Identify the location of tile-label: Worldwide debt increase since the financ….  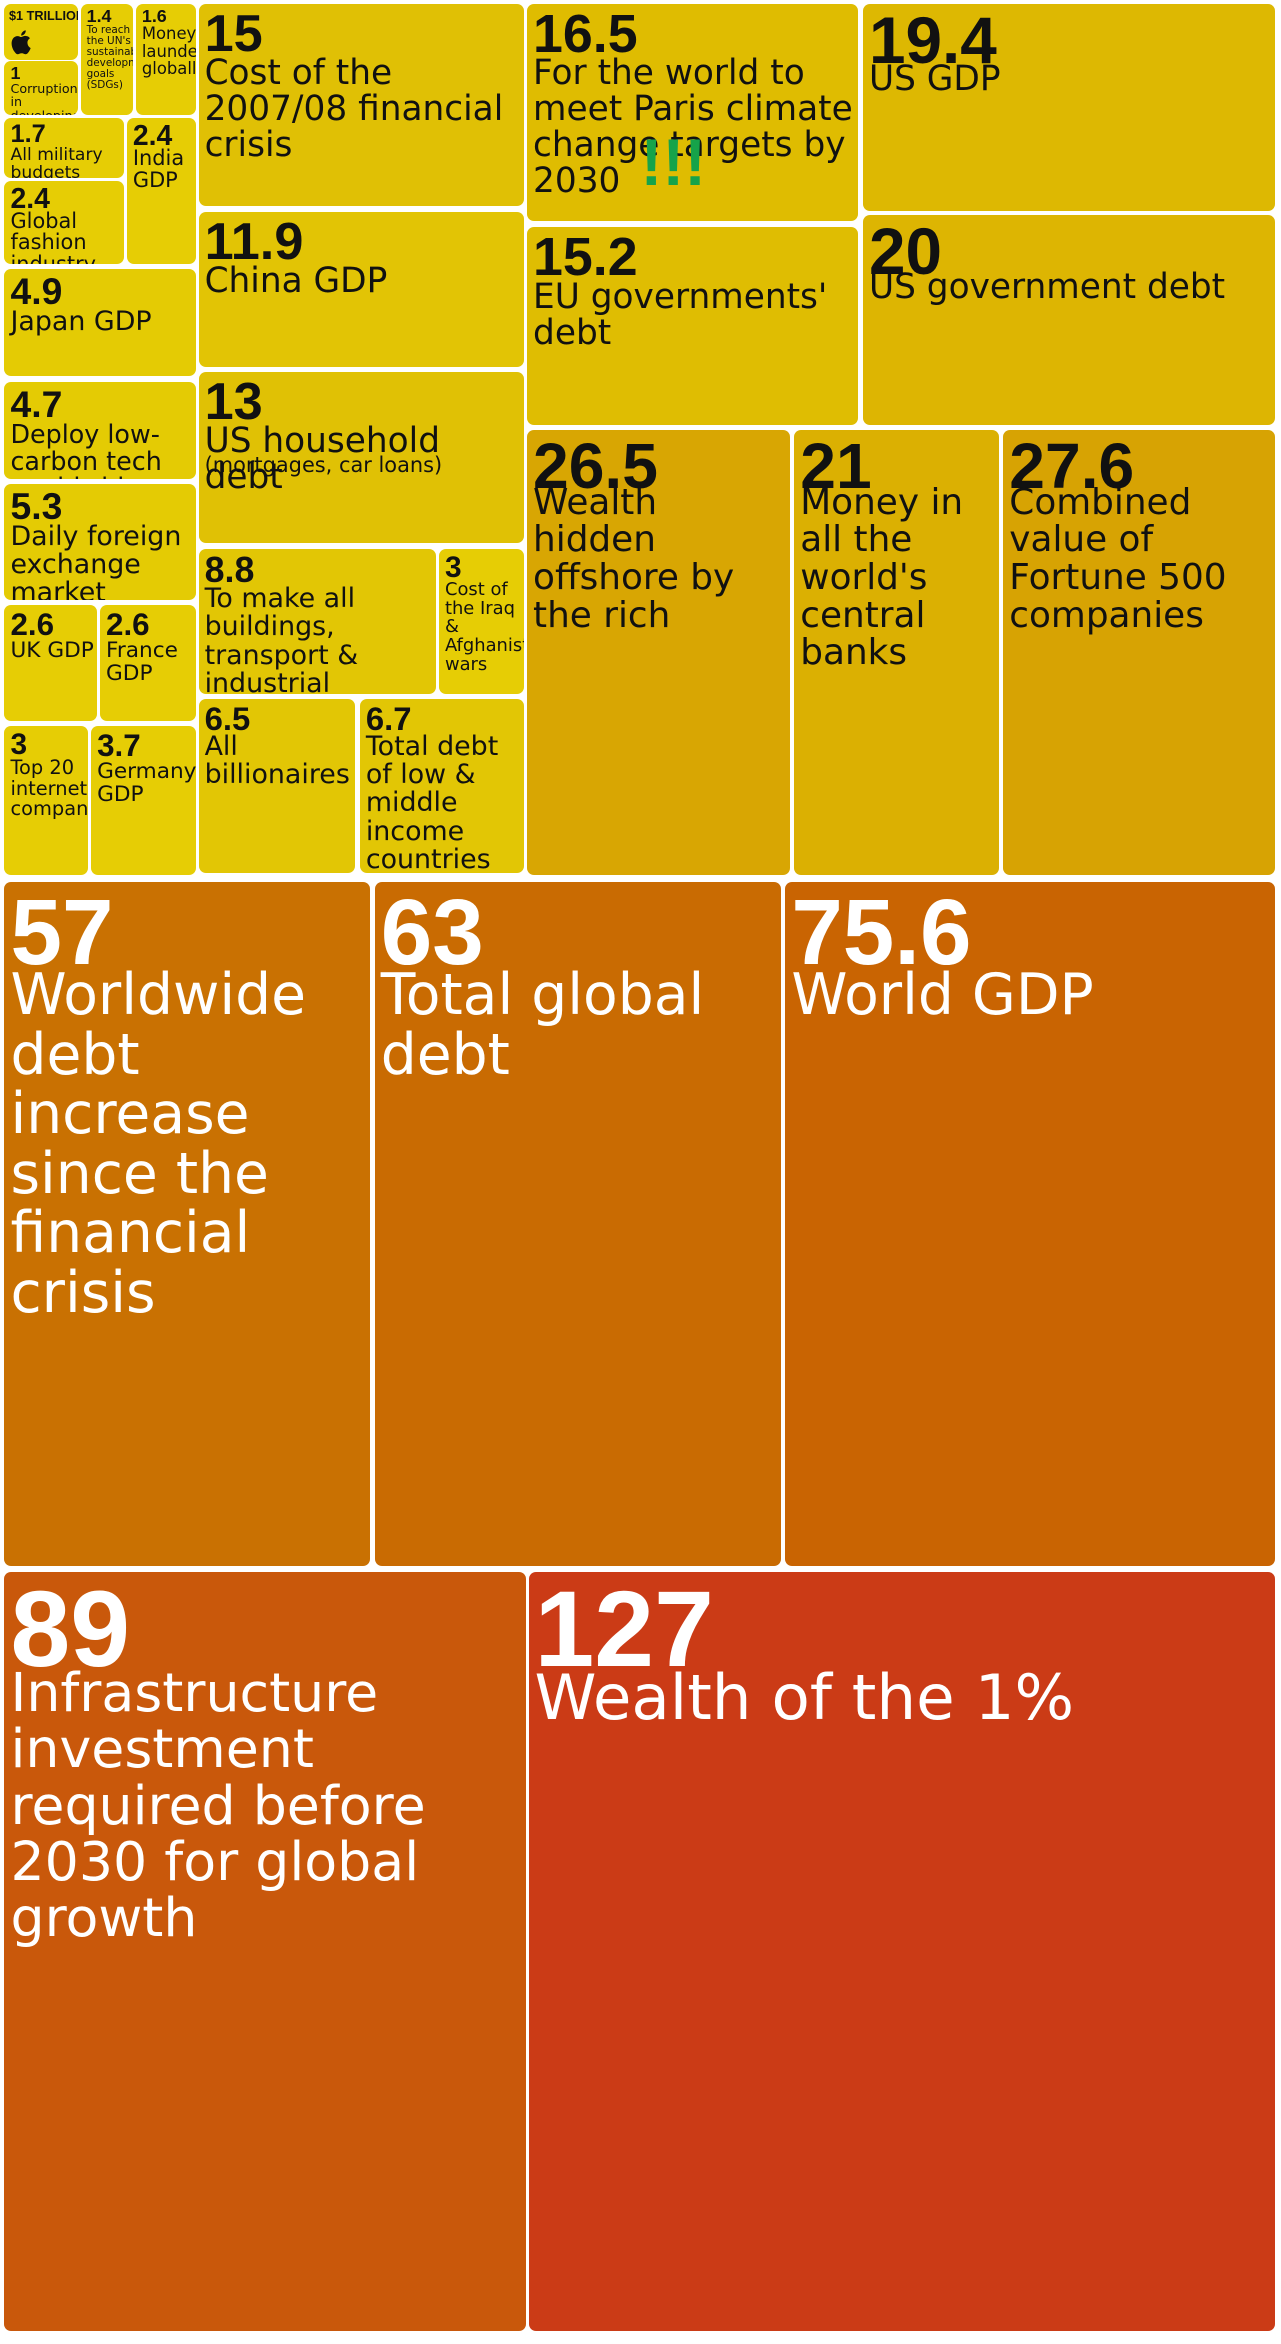
(158, 1143).